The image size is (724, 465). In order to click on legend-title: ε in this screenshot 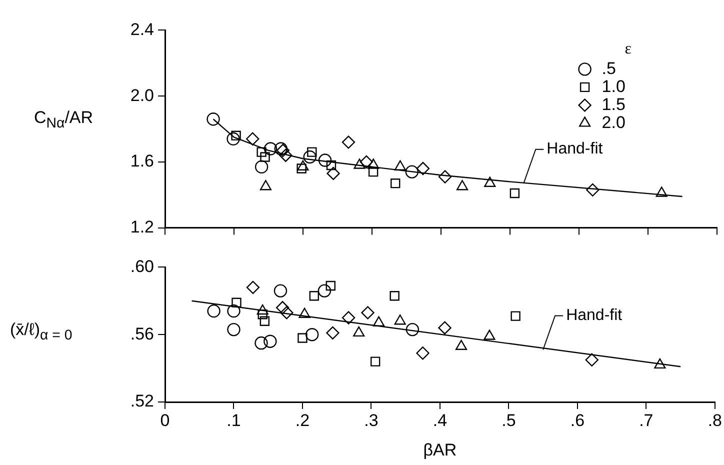, I will do `click(628, 49)`.